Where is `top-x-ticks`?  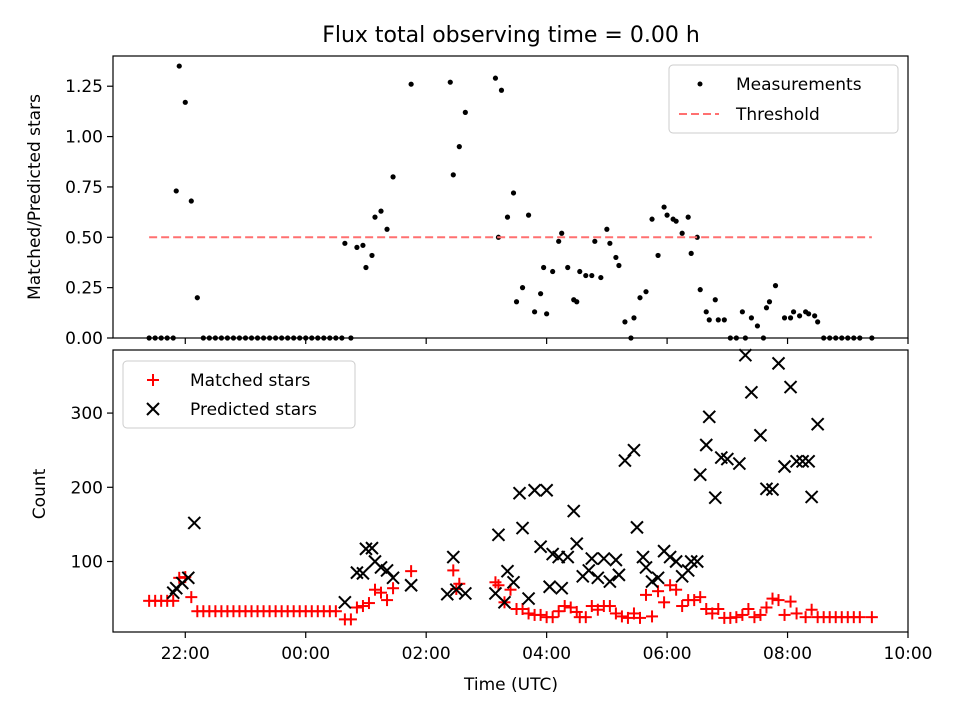
top-x-ticks is located at coordinates (546, 341).